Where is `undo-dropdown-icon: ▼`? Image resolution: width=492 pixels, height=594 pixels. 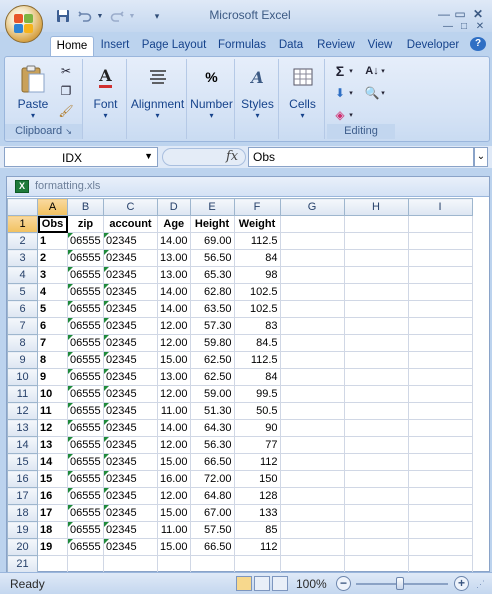
undo-dropdown-icon: ▼ is located at coordinates (100, 16).